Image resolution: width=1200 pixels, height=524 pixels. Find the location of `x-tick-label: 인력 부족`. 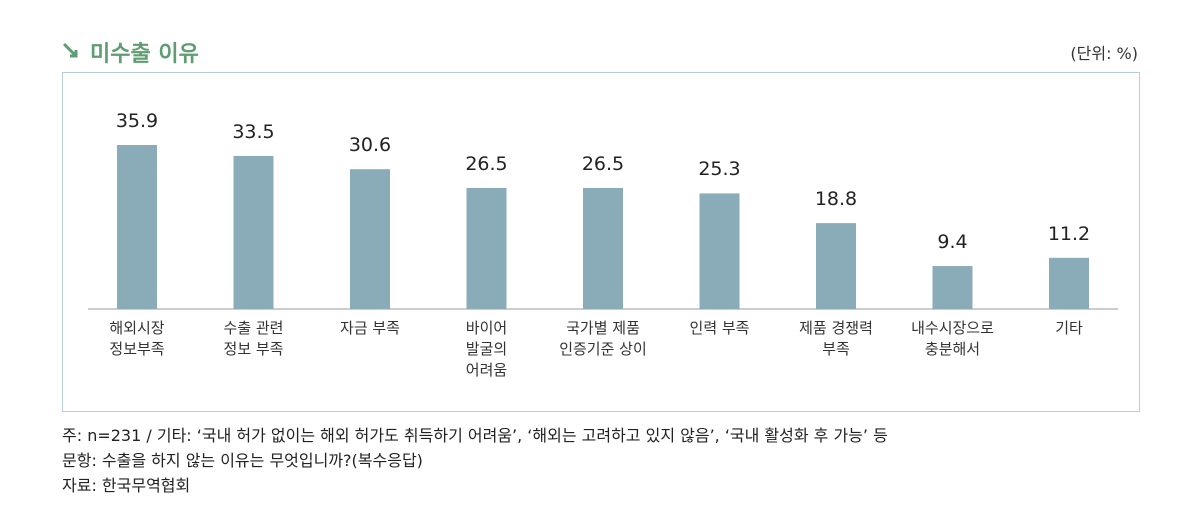

x-tick-label: 인력 부족 is located at coordinates (719, 328).